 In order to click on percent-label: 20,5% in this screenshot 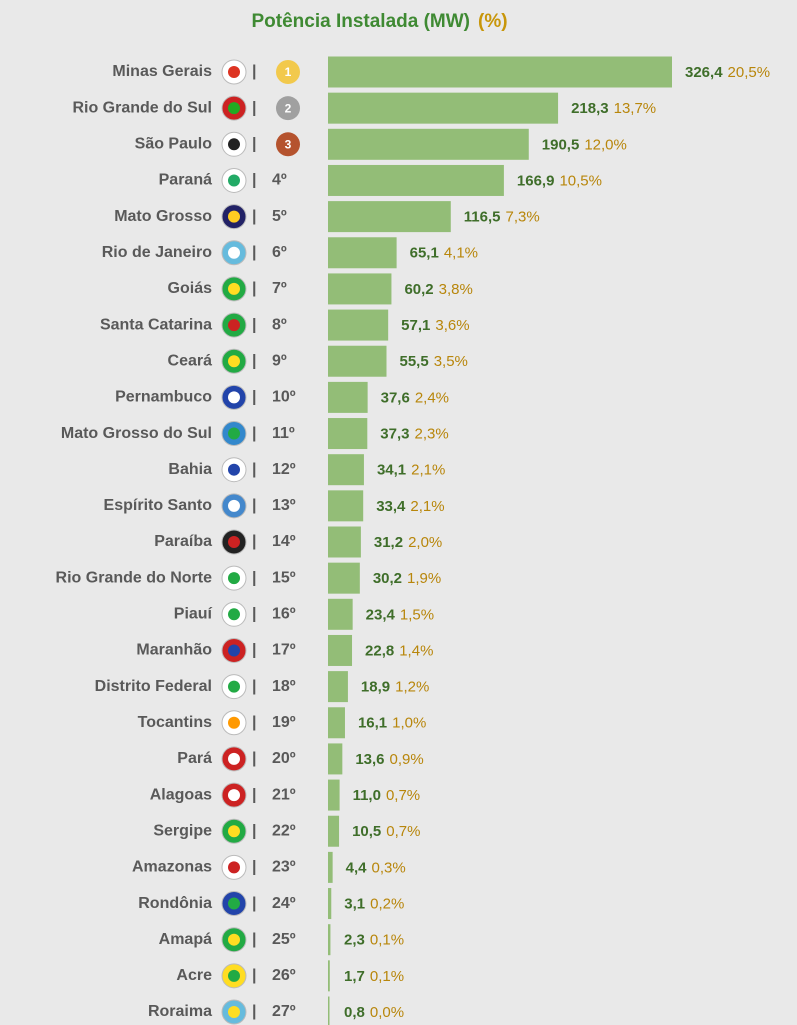, I will do `click(749, 72)`.